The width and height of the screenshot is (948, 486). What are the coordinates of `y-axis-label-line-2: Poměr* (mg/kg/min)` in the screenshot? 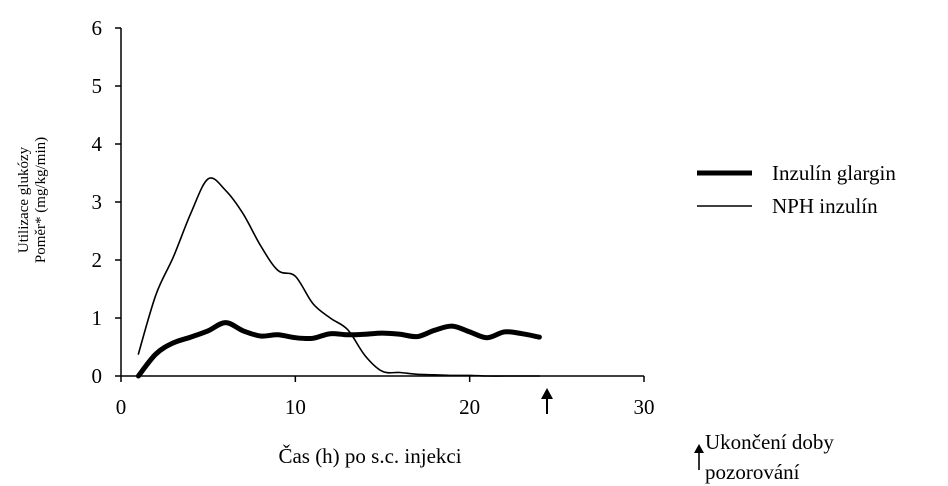 It's located at (41, 200).